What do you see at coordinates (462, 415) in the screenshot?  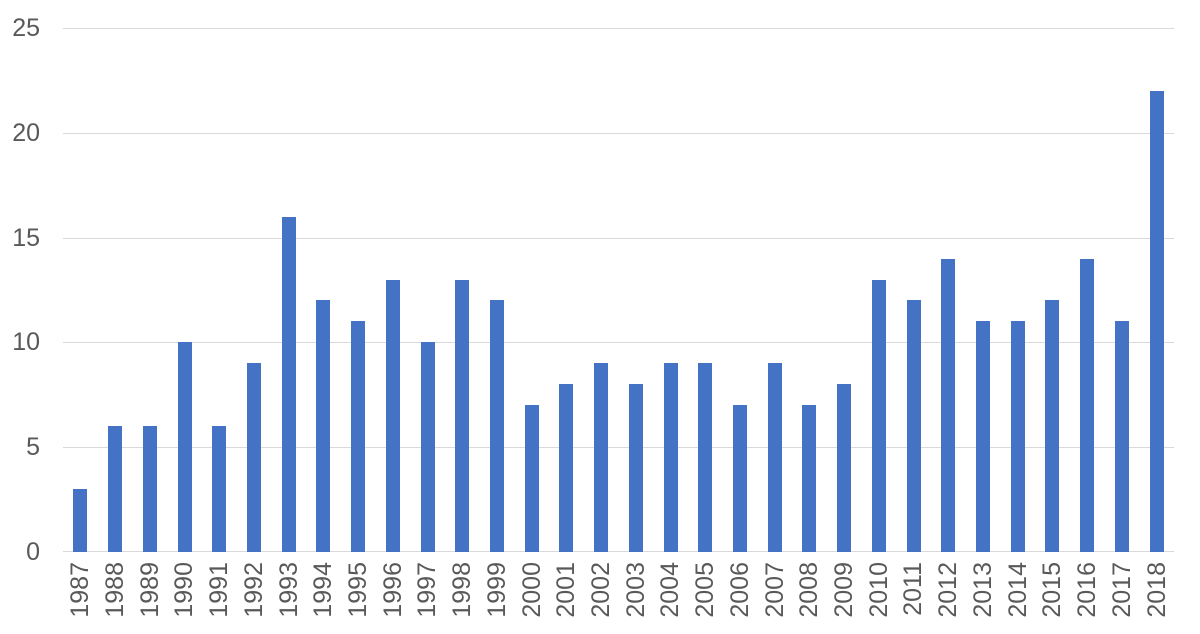 I see `bar-1998` at bounding box center [462, 415].